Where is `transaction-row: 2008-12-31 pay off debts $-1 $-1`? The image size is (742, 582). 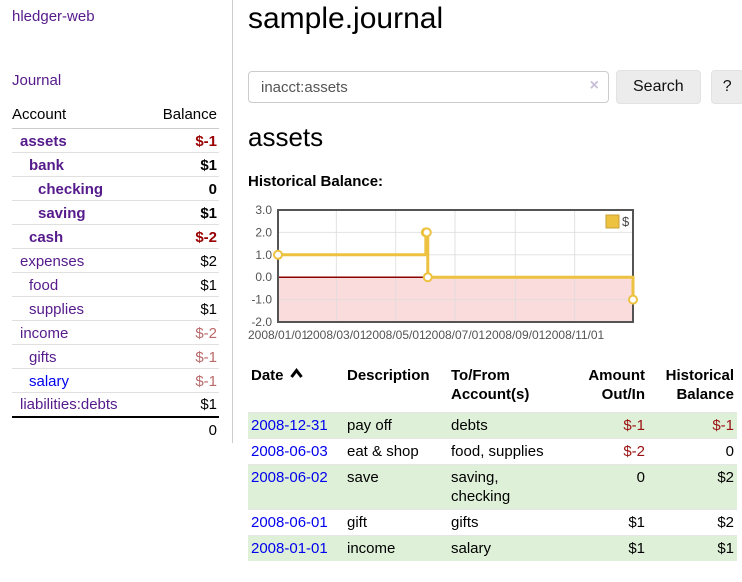 transaction-row: 2008-12-31 pay off debts $-1 $-1 is located at coordinates (492, 425).